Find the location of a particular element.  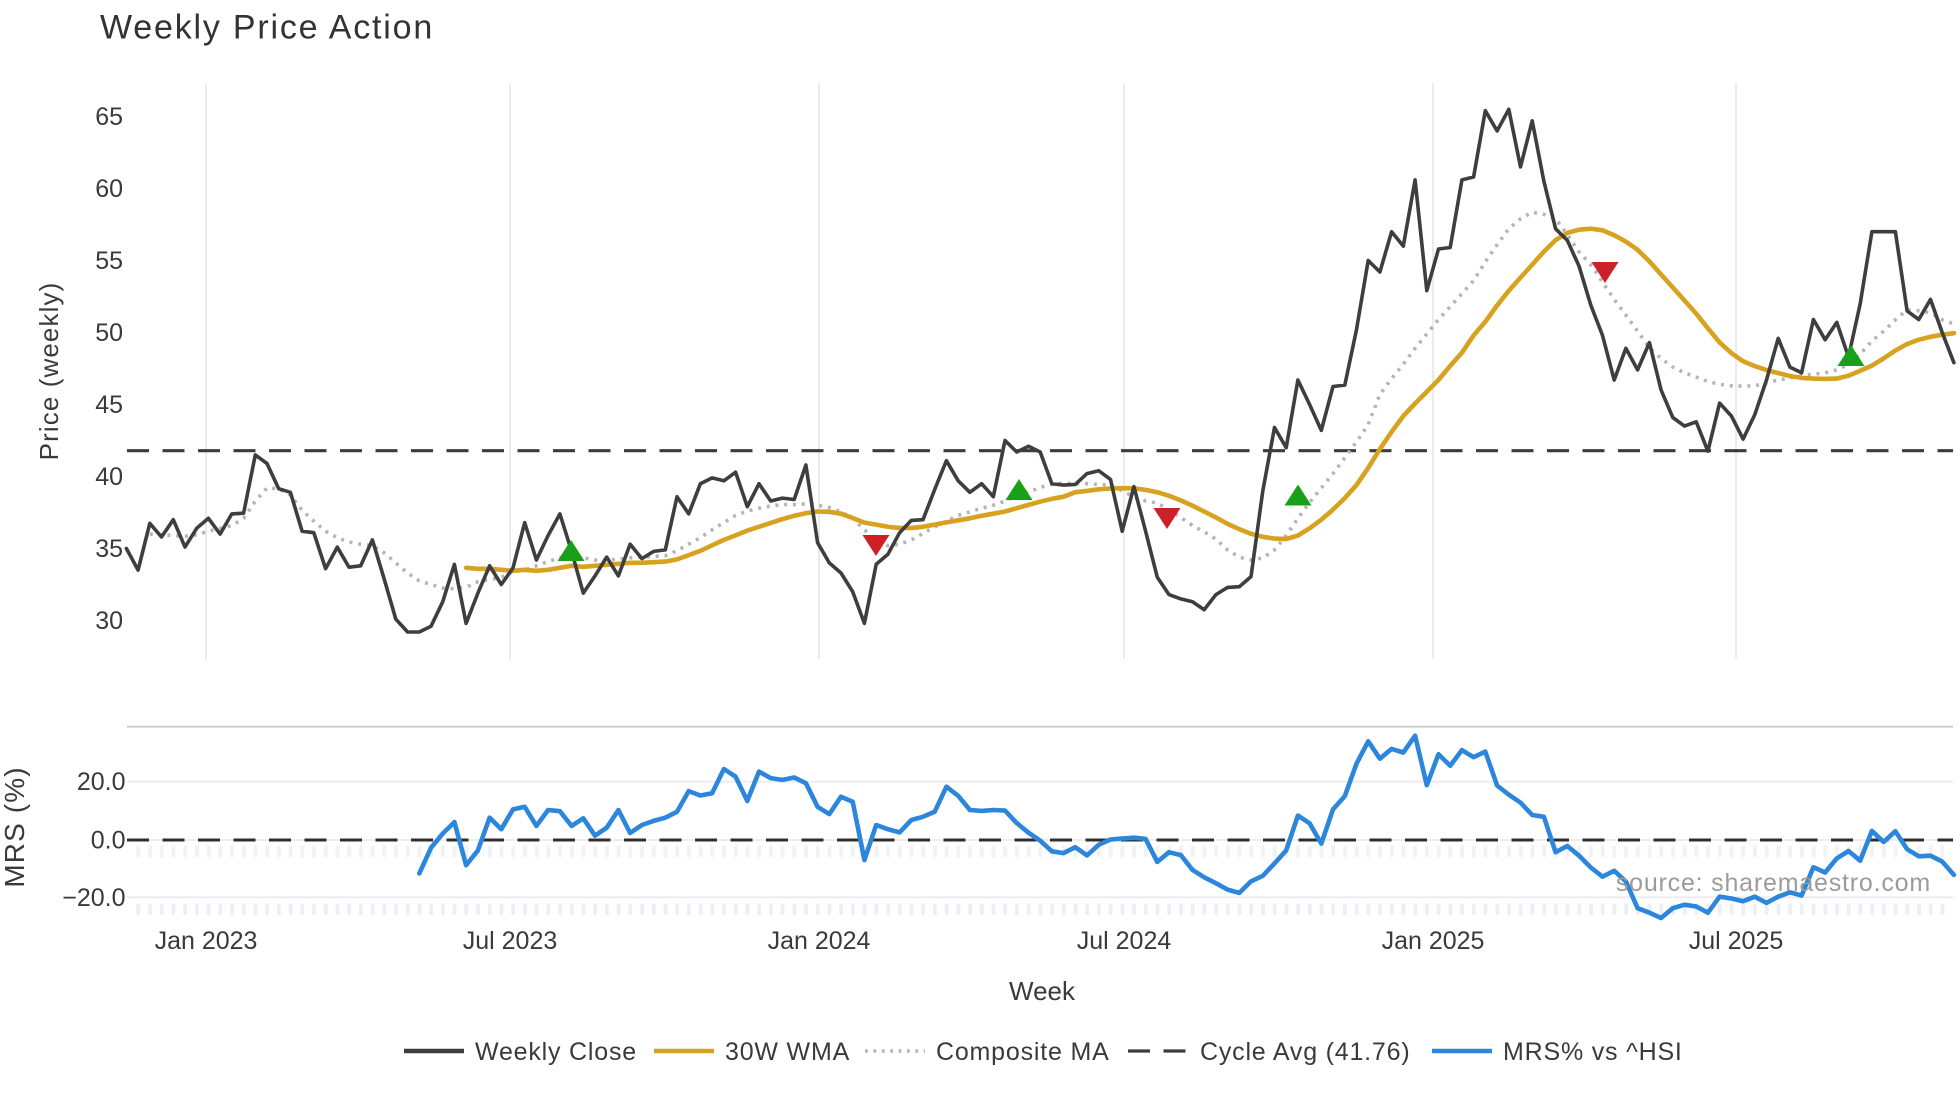

svg-text: 65 is located at coordinates (109, 117).